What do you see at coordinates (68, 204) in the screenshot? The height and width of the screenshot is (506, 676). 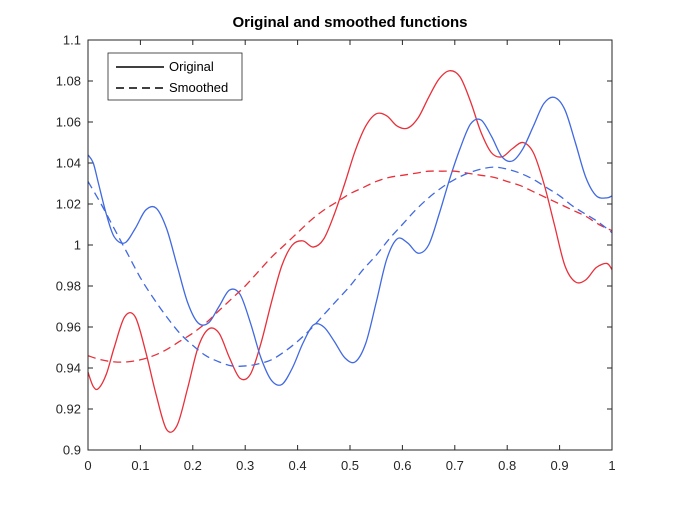 I see `y-tick-label: 1.02` at bounding box center [68, 204].